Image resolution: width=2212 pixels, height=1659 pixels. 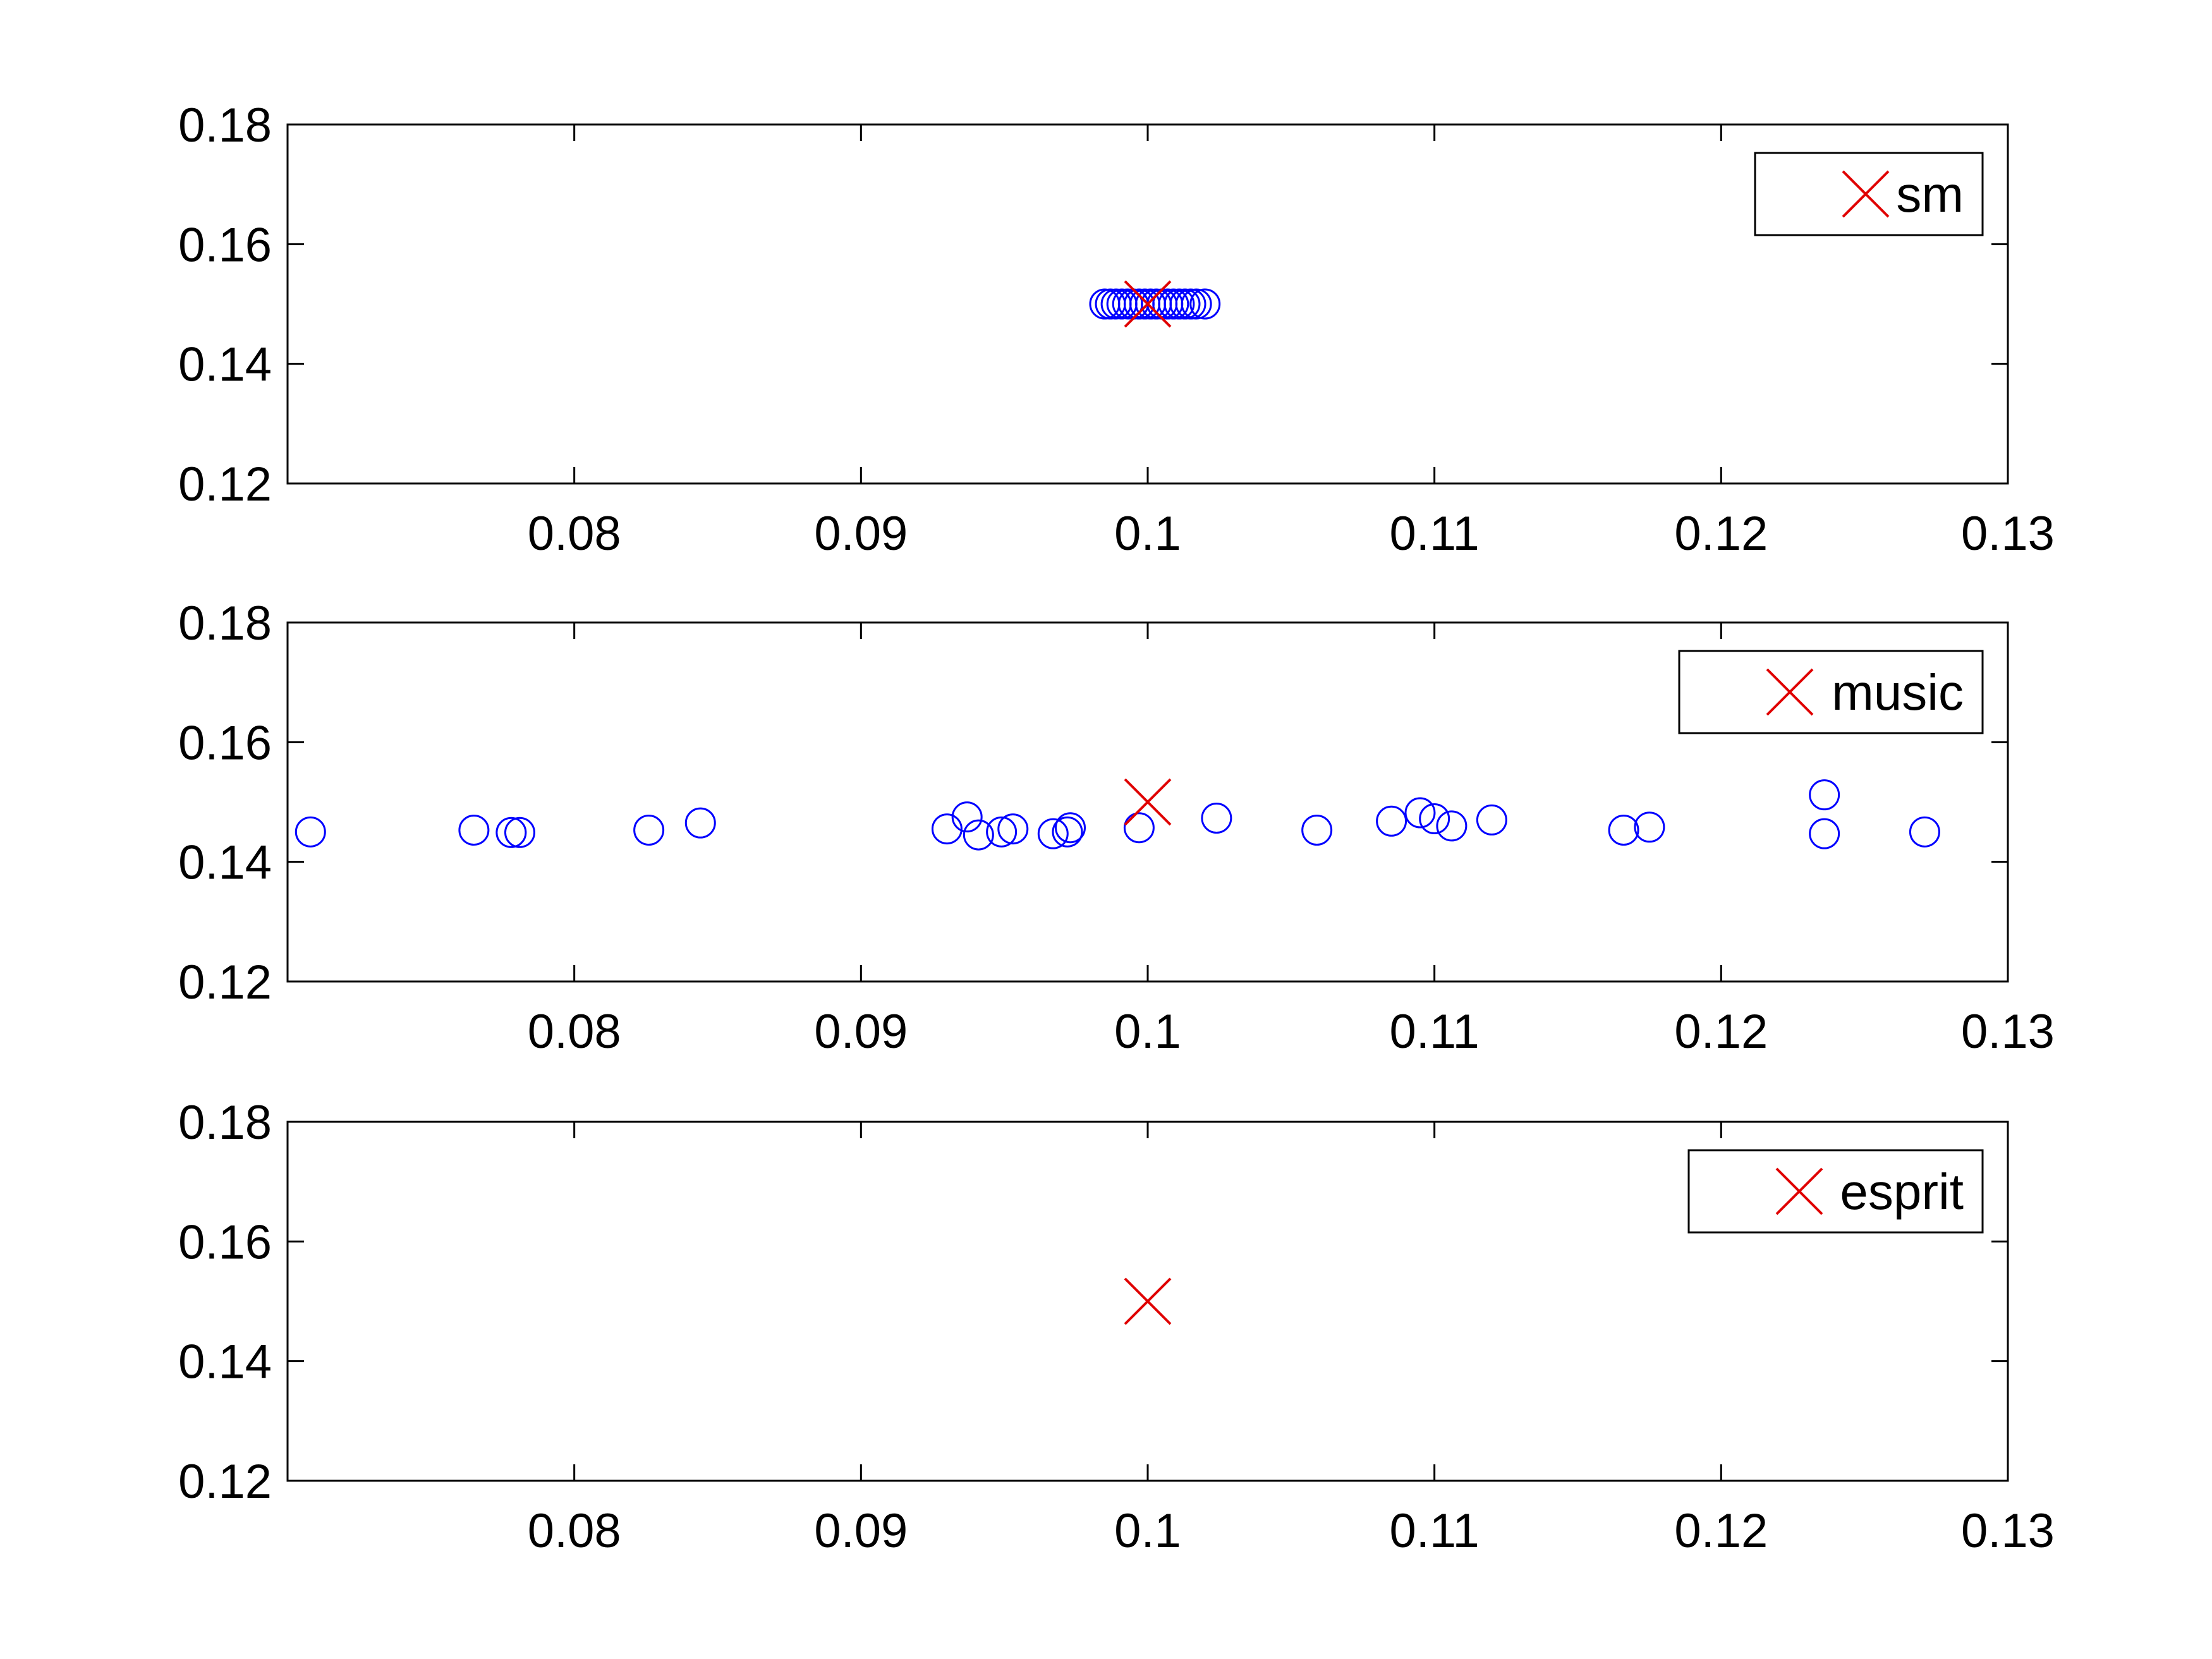 I want to click on legend: music, so click(x=1831, y=692).